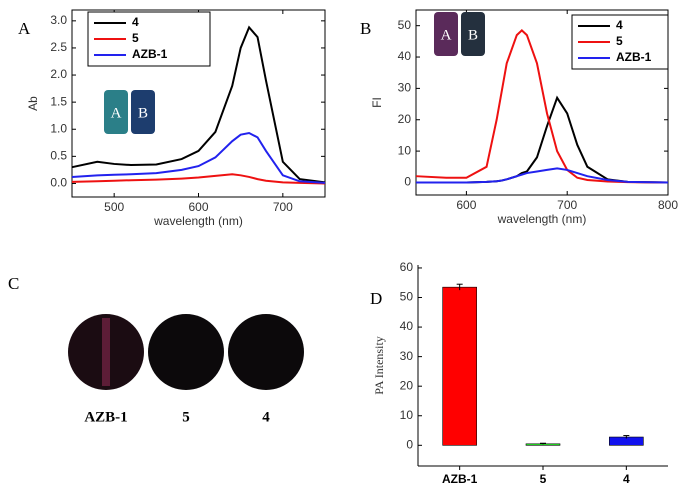  What do you see at coordinates (543, 479) in the screenshot?
I see `x-tick-label: 5` at bounding box center [543, 479].